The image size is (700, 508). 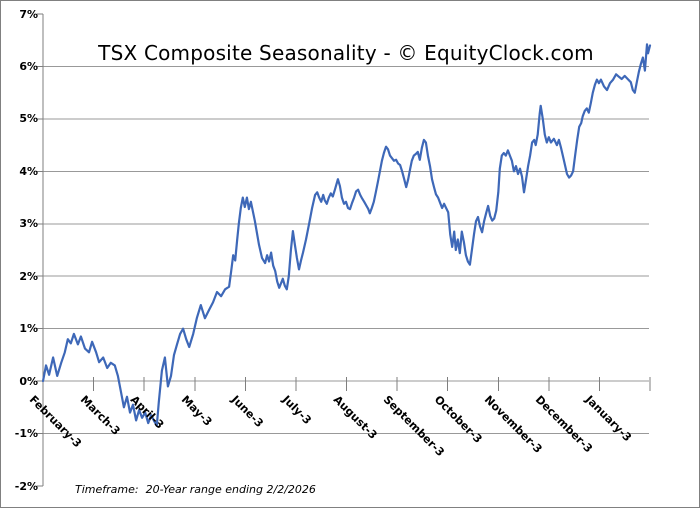 I want to click on y-axis-label: 7%, so click(x=28, y=14).